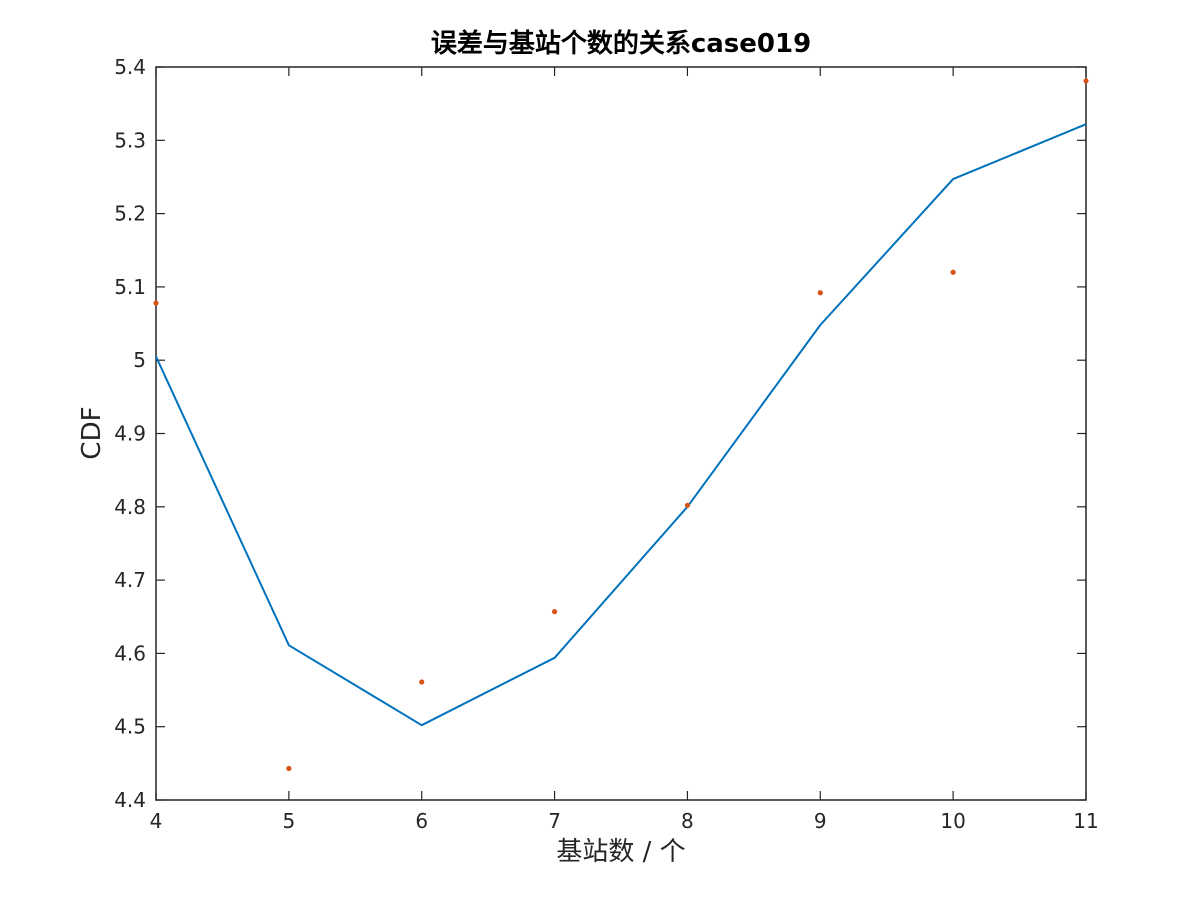 The width and height of the screenshot is (1200, 900). Describe the element at coordinates (130, 800) in the screenshot. I see `y-tick-label: 4.4` at that location.